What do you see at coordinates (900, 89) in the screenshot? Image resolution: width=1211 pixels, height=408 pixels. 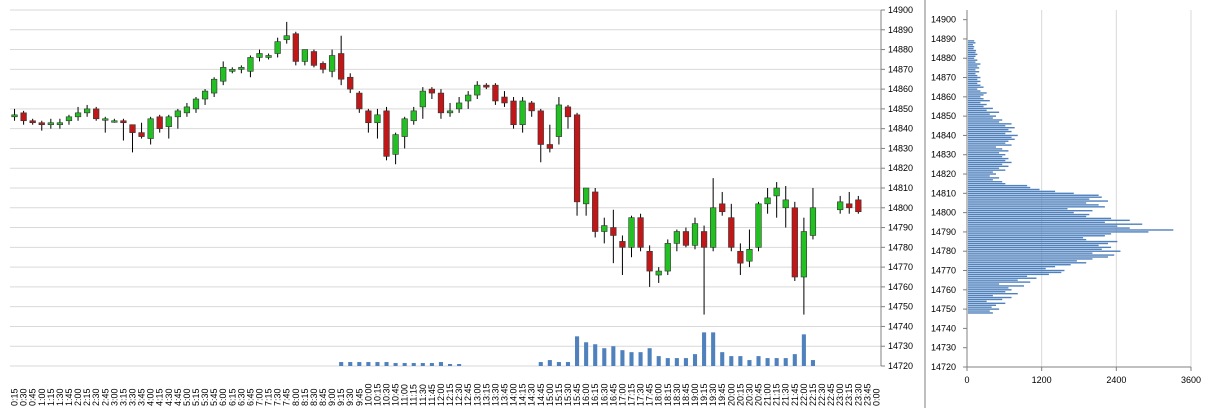 I see `price-tick-label: 14860` at bounding box center [900, 89].